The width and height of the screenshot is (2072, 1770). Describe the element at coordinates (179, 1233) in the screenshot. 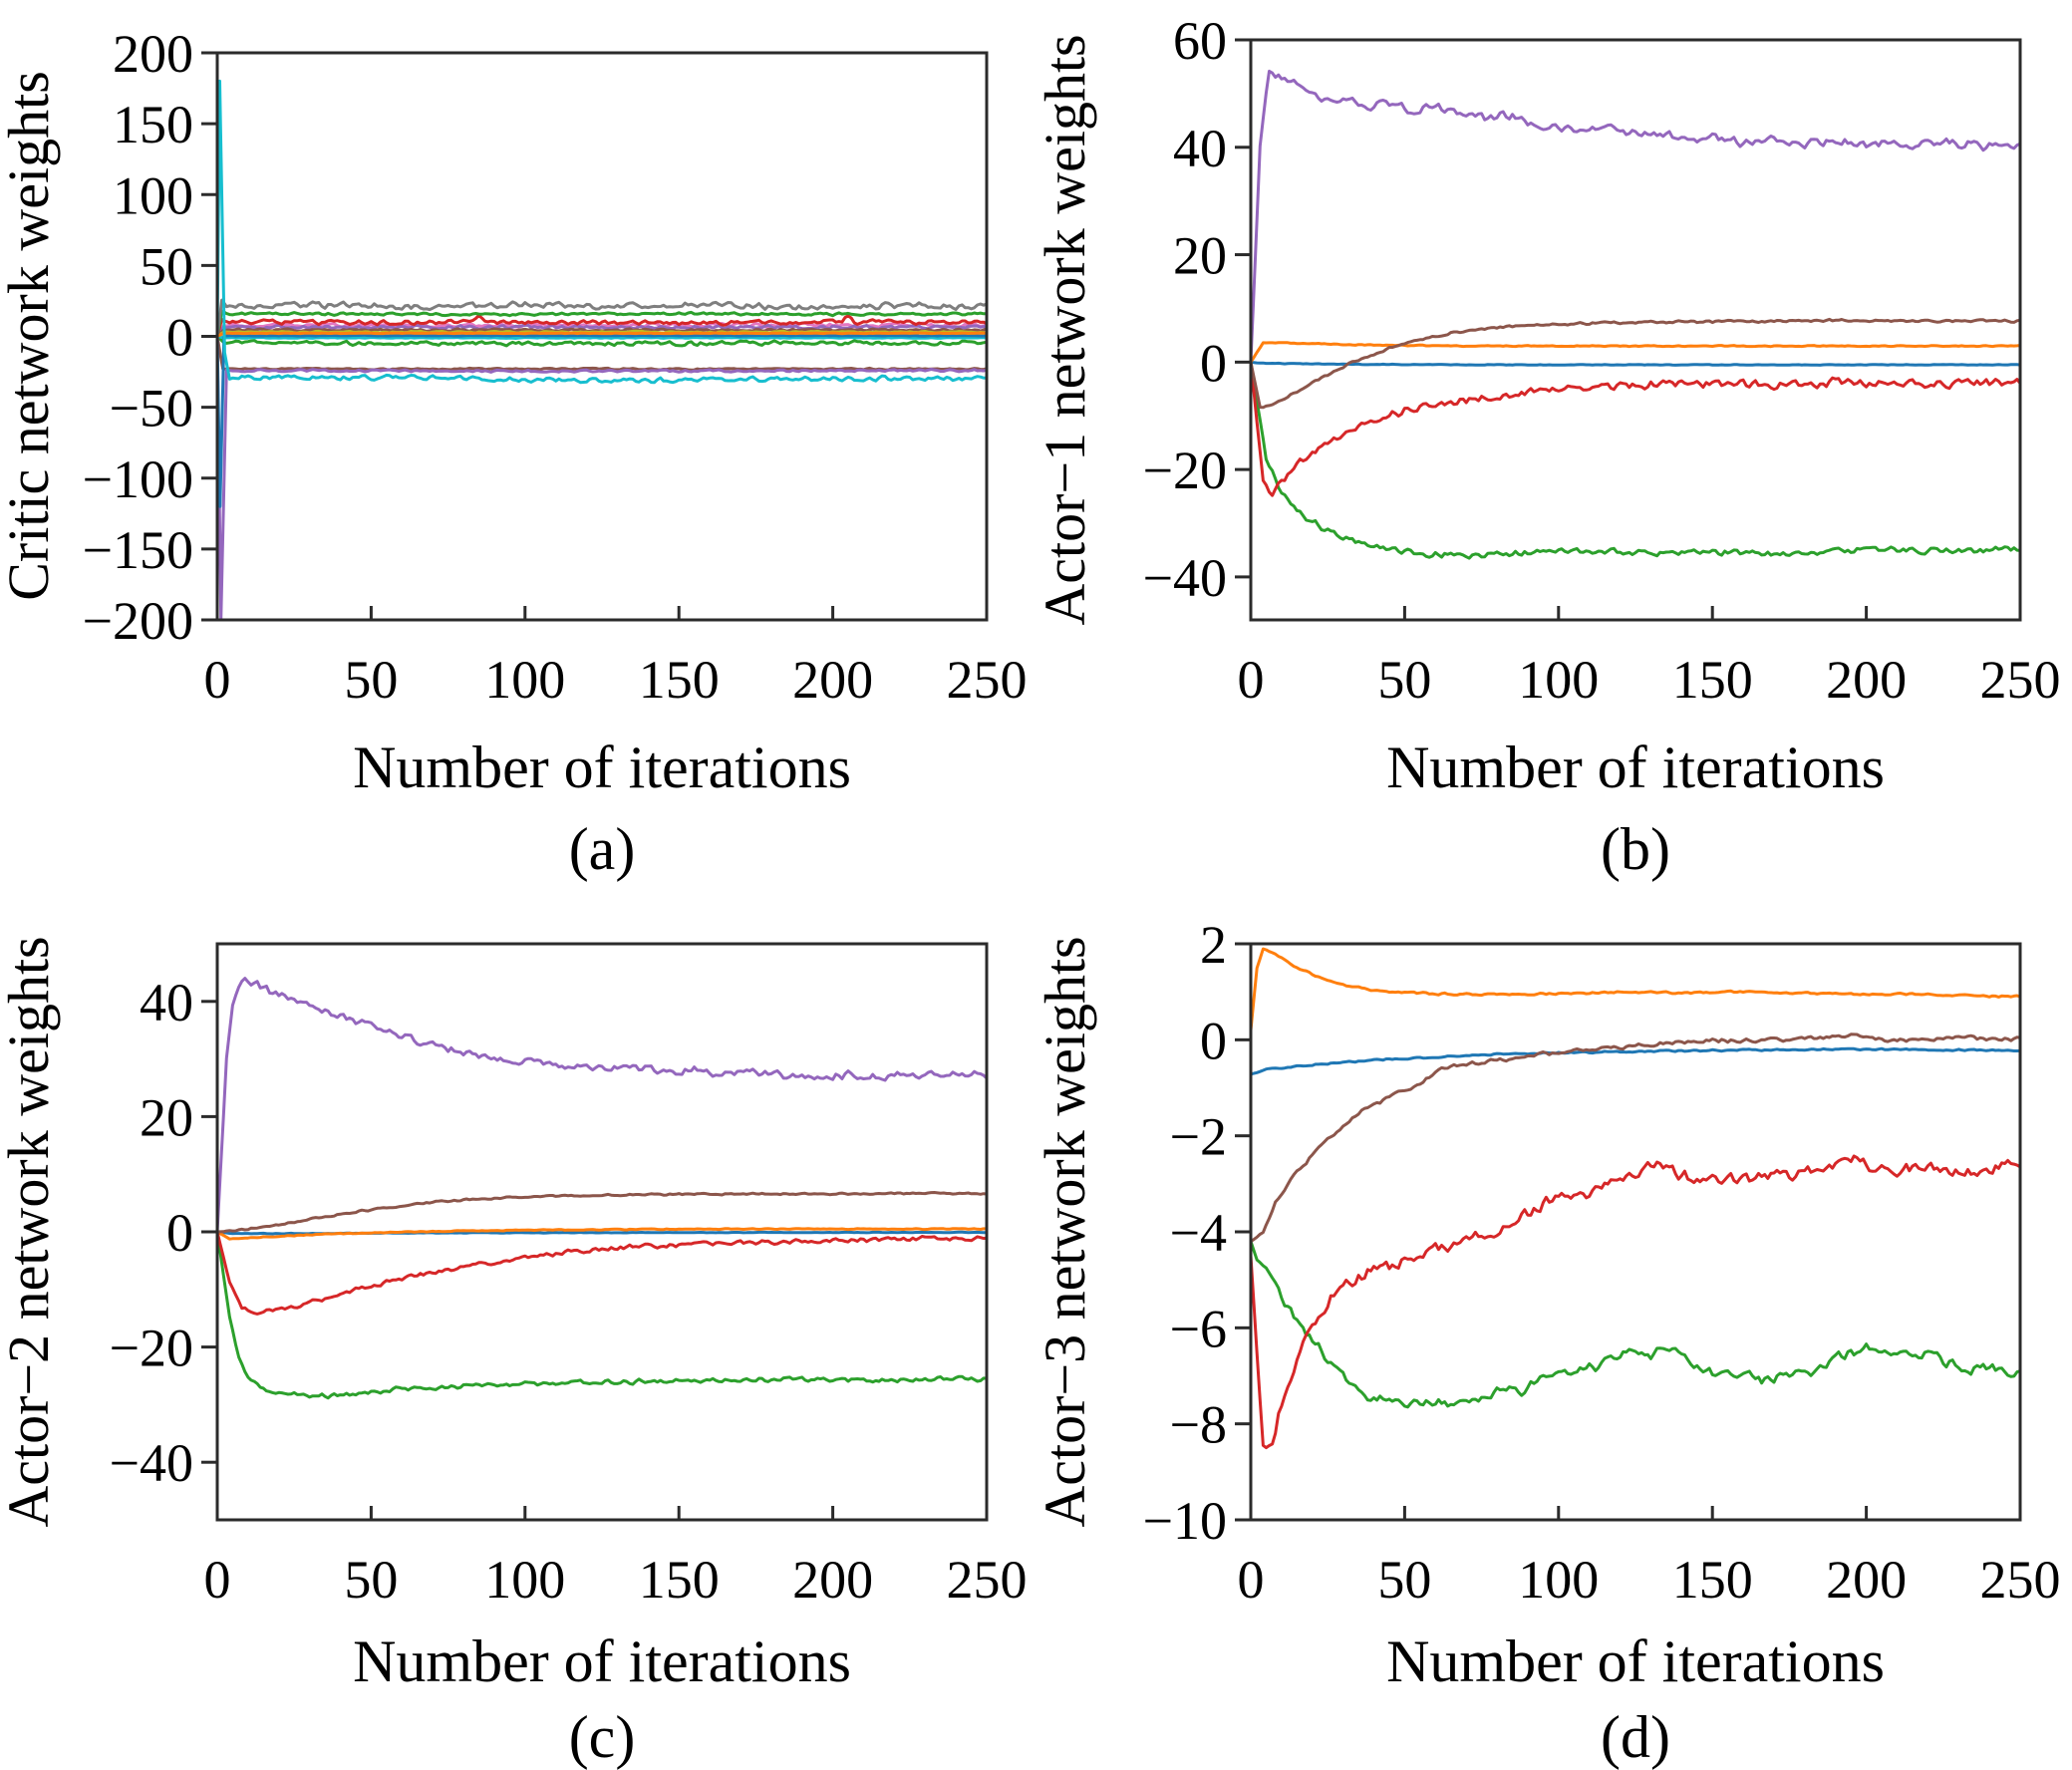

I see `ytick-label-c: 0` at that location.